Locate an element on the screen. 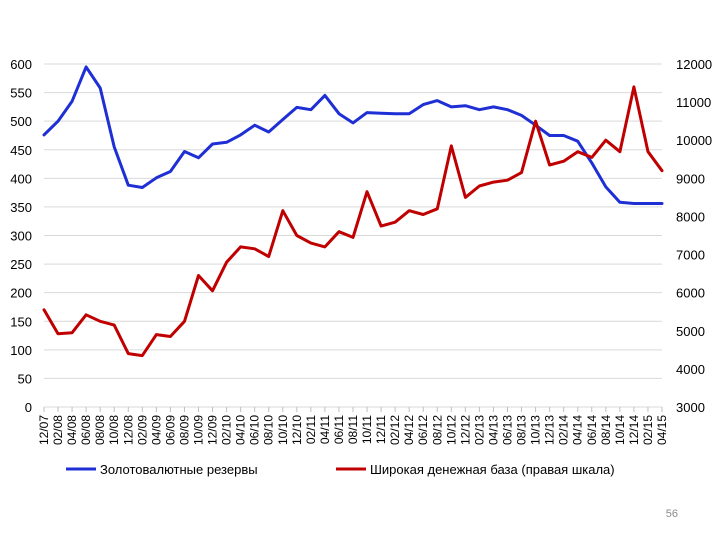  x-tick-label: 02/09 is located at coordinates (142, 430).